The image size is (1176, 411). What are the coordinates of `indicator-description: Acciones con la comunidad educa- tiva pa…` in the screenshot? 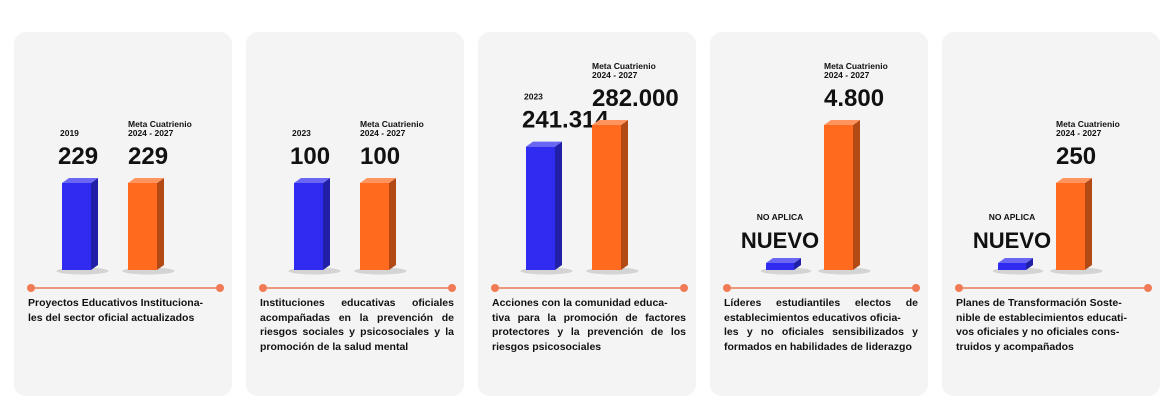 It's located at (589, 325).